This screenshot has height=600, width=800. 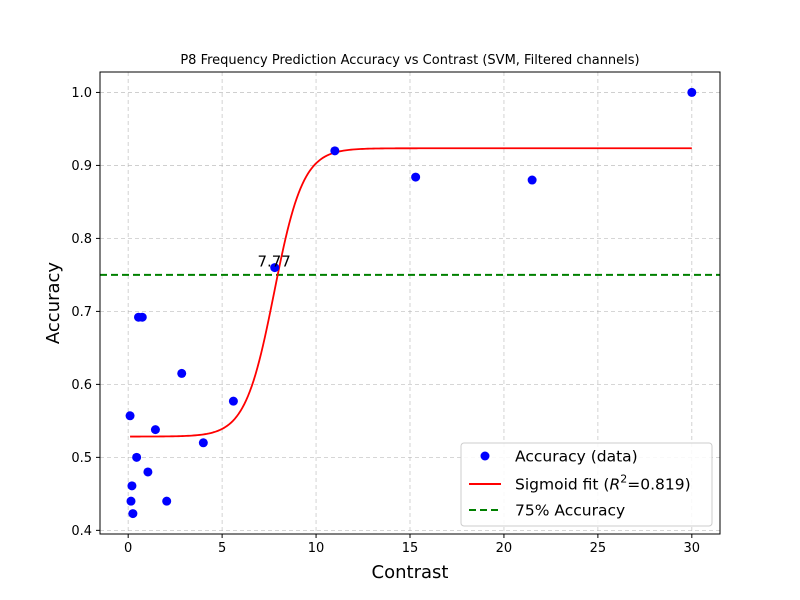 I want to click on y-tick-label: 0.8, so click(x=81, y=239).